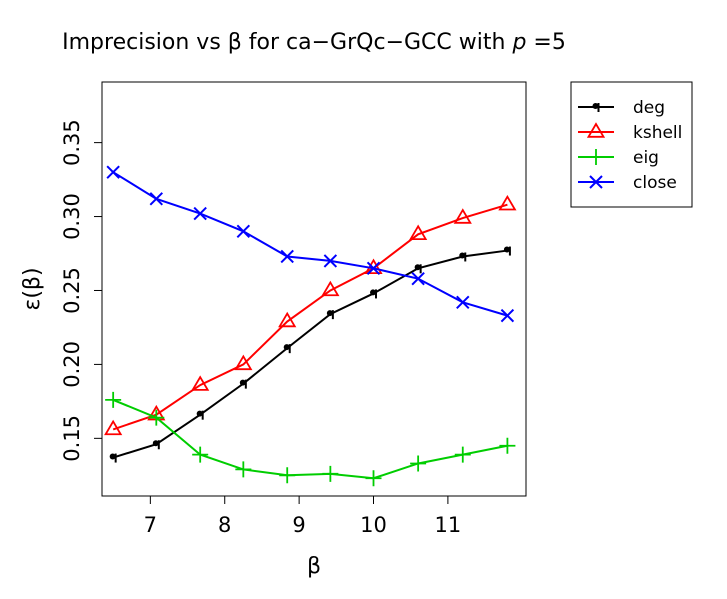 This screenshot has width=727, height=599. I want to click on series-close, so click(310, 244).